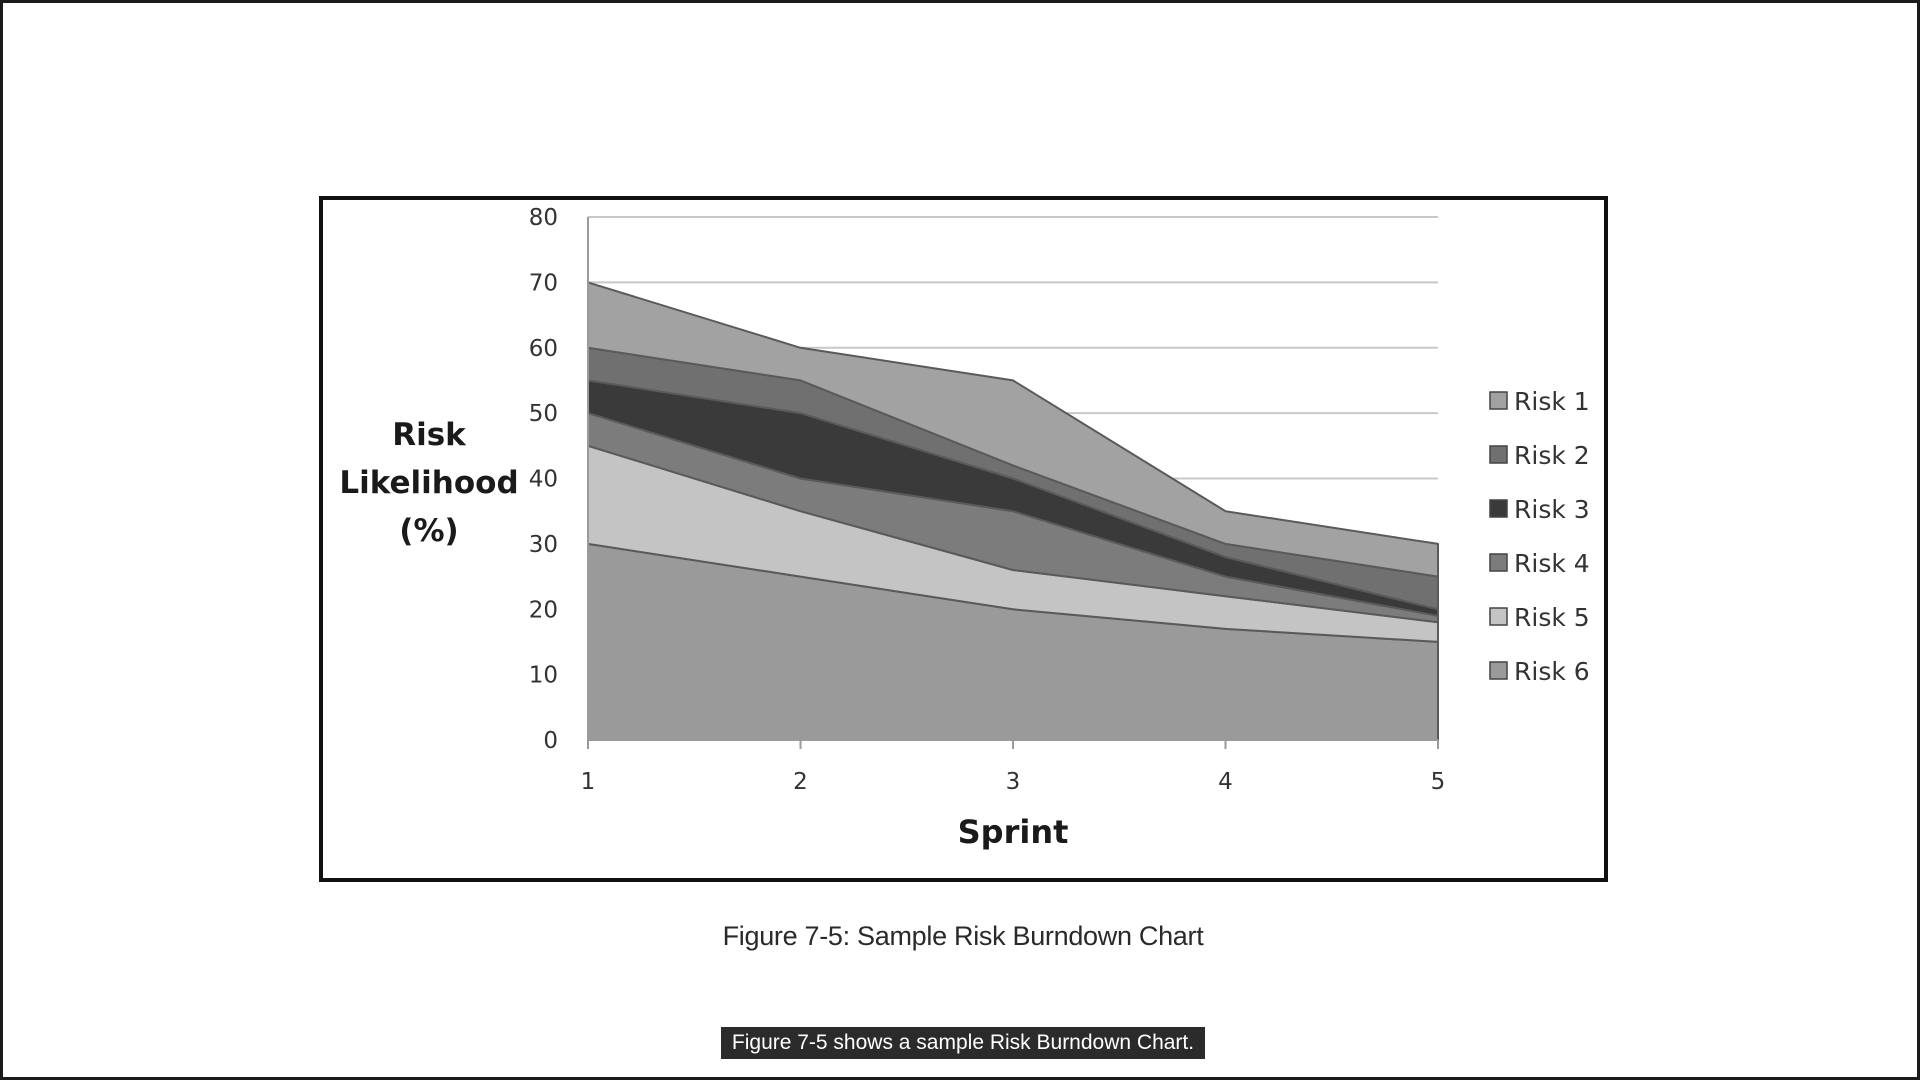  I want to click on legend-label: Risk 5, so click(1552, 617).